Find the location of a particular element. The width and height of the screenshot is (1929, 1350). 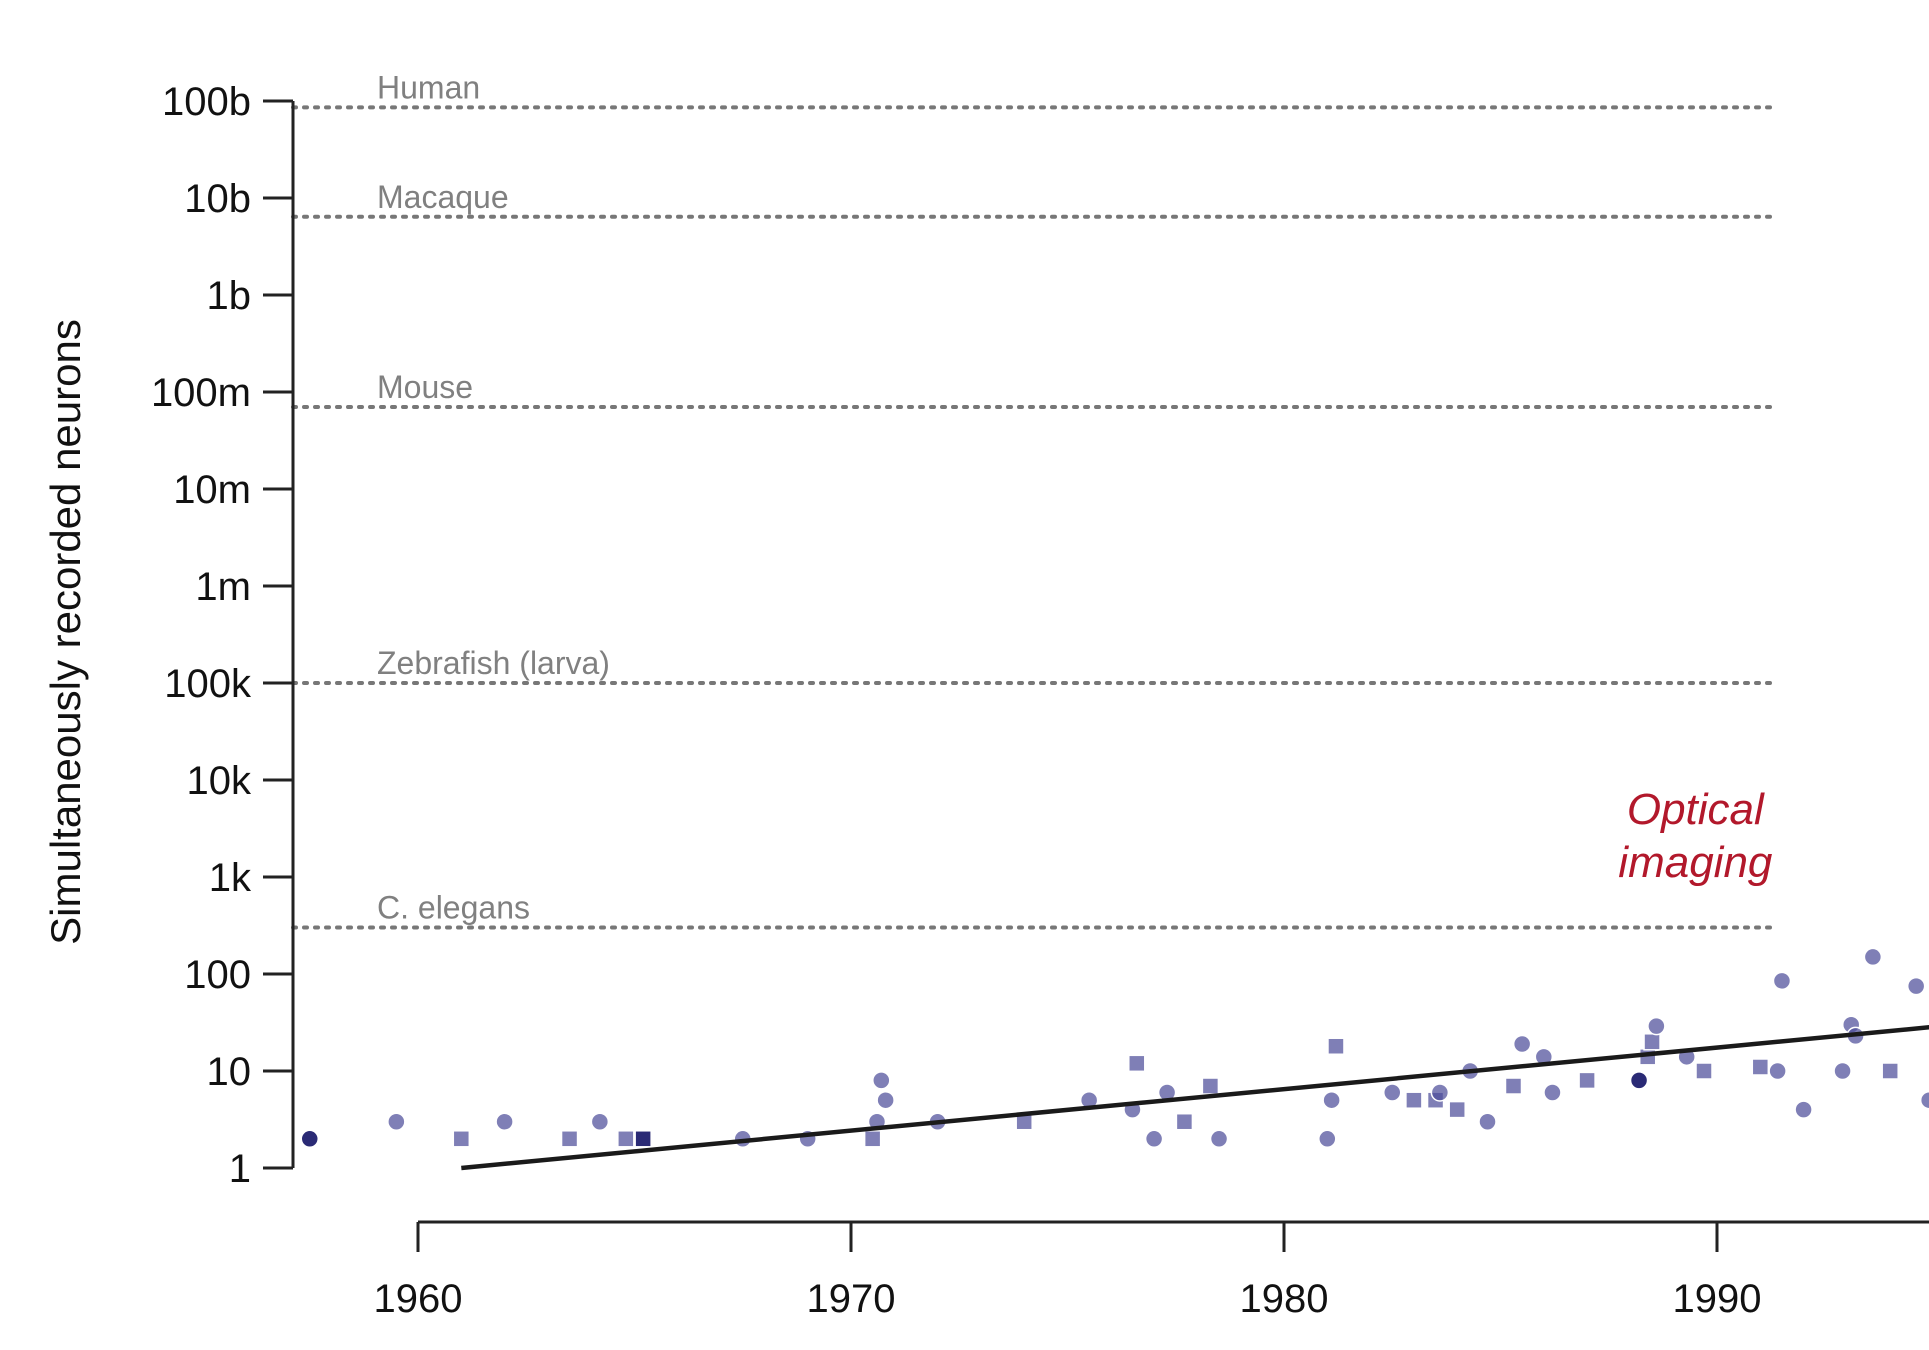

y-tick-label: 100b is located at coordinates (206, 102).